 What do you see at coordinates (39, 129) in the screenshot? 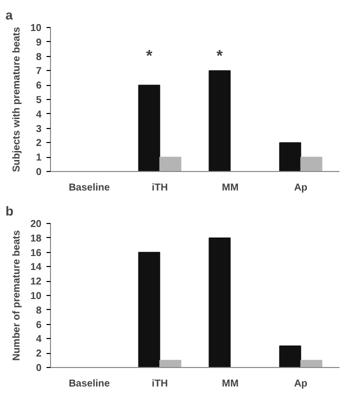
I see `y-tick-label: 3` at bounding box center [39, 129].